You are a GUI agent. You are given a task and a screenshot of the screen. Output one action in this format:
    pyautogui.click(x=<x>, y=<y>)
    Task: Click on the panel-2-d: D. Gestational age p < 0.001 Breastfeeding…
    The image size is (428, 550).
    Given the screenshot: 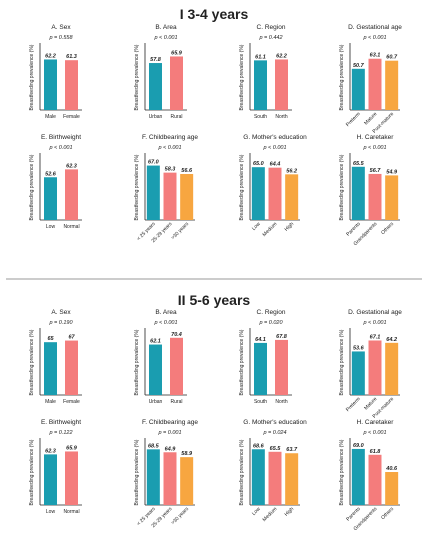 What is the action you would take?
    pyautogui.click(x=370, y=364)
    